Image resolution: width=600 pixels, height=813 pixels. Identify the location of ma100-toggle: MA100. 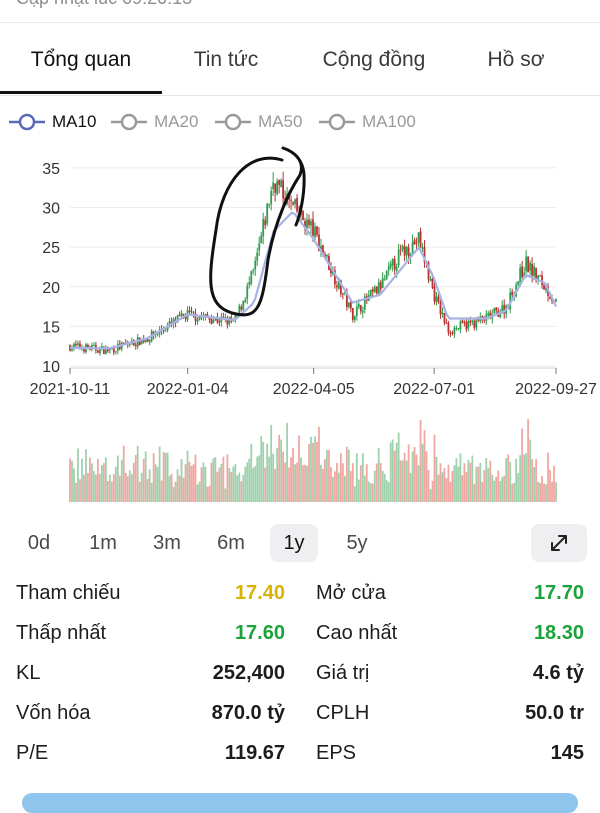
(367, 122).